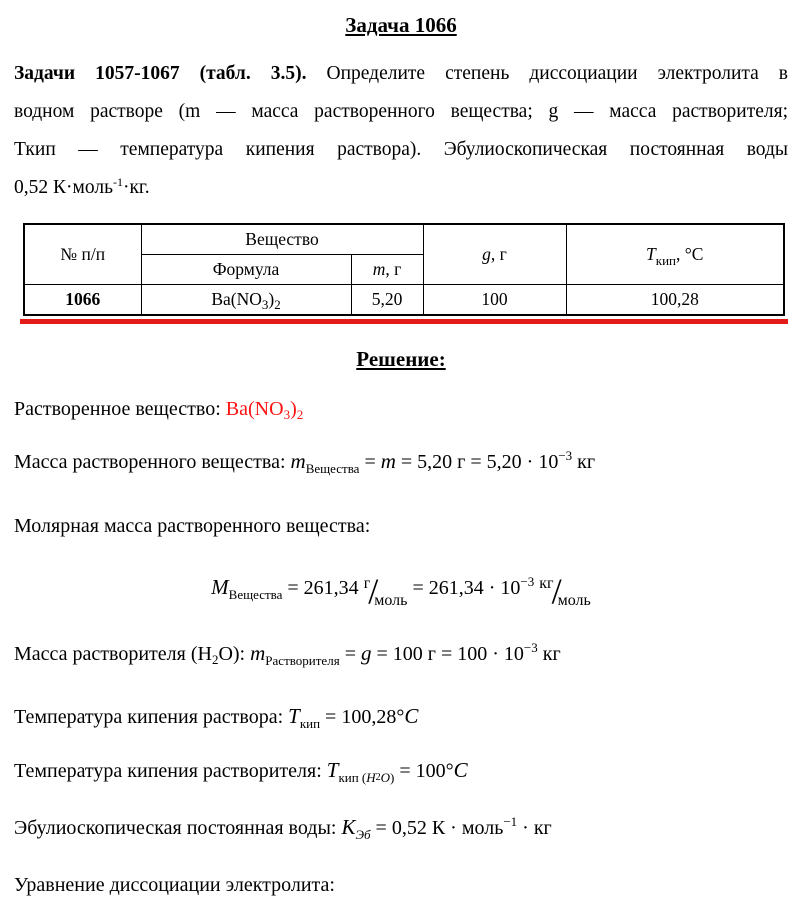  What do you see at coordinates (690, 254) in the screenshot?
I see `header-label: , °С` at bounding box center [690, 254].